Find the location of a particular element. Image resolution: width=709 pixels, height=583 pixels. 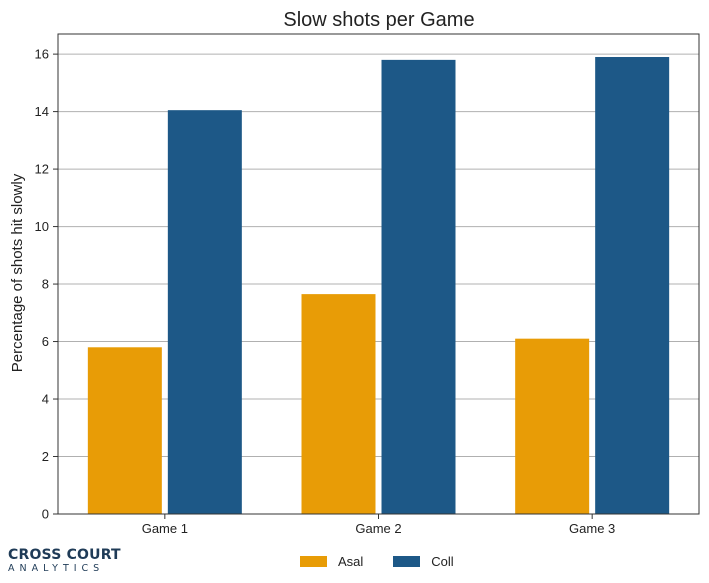

x-tick-label: Game 1 is located at coordinates (165, 528).